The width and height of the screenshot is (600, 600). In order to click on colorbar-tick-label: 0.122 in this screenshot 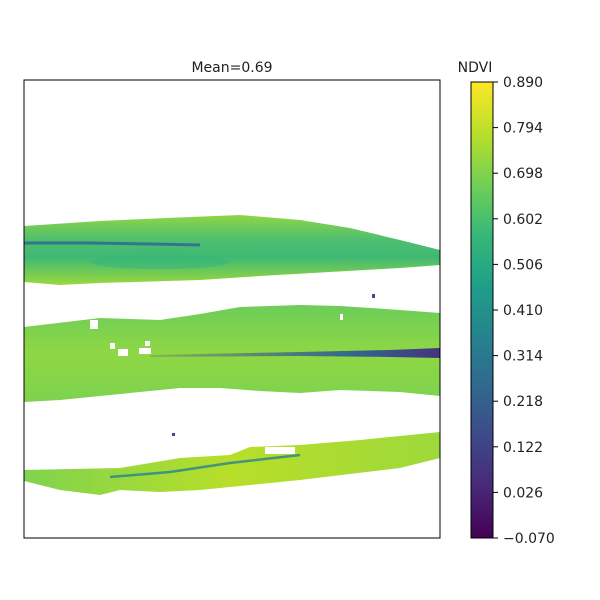, I will do `click(523, 448)`.